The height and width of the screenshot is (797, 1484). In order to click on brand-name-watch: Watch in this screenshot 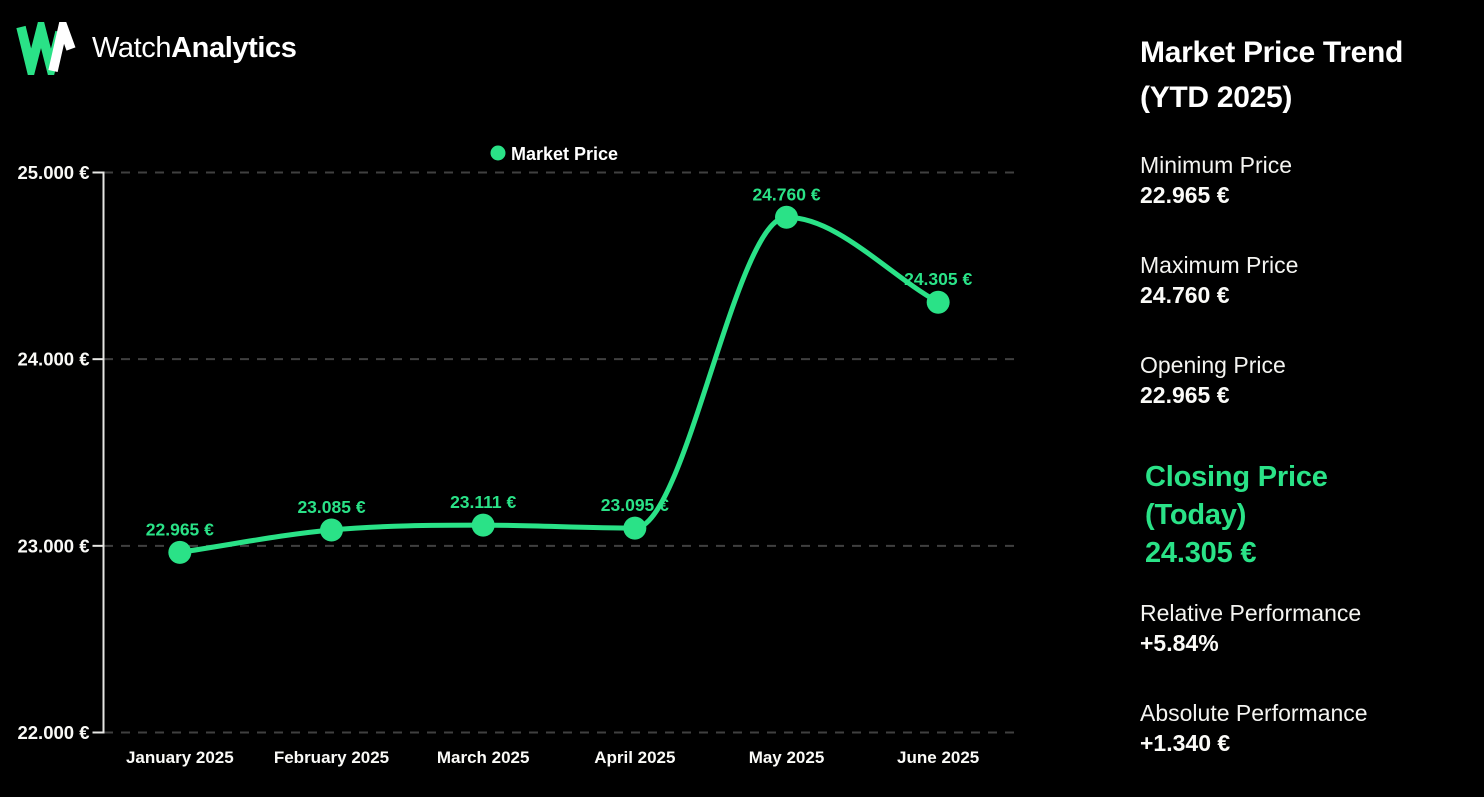, I will do `click(132, 48)`.